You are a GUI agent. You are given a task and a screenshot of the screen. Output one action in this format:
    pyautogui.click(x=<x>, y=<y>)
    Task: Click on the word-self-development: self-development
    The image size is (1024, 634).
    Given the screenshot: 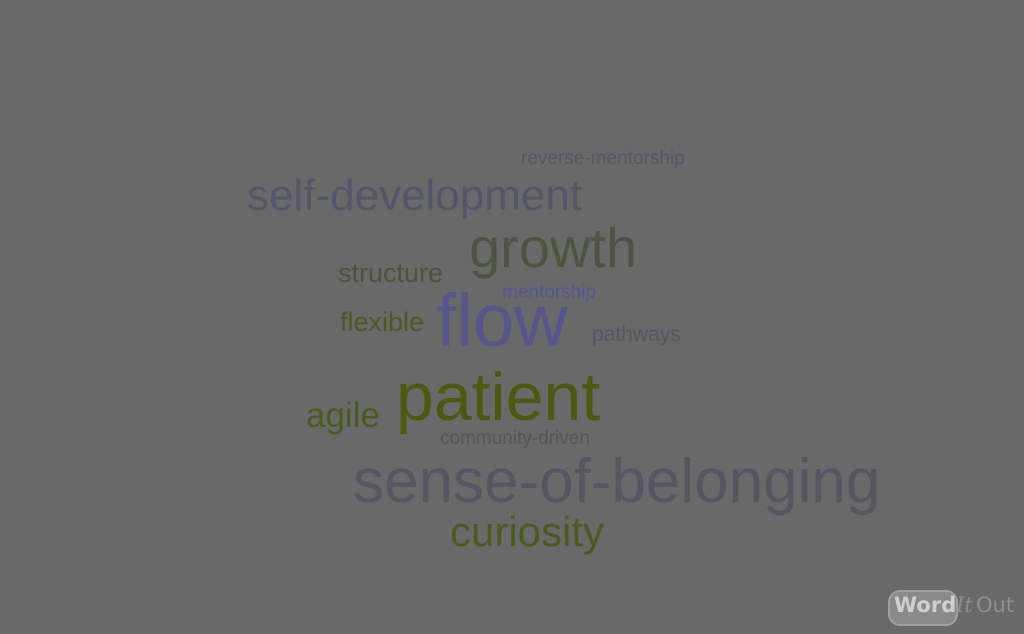 What is the action you would take?
    pyautogui.click(x=415, y=195)
    